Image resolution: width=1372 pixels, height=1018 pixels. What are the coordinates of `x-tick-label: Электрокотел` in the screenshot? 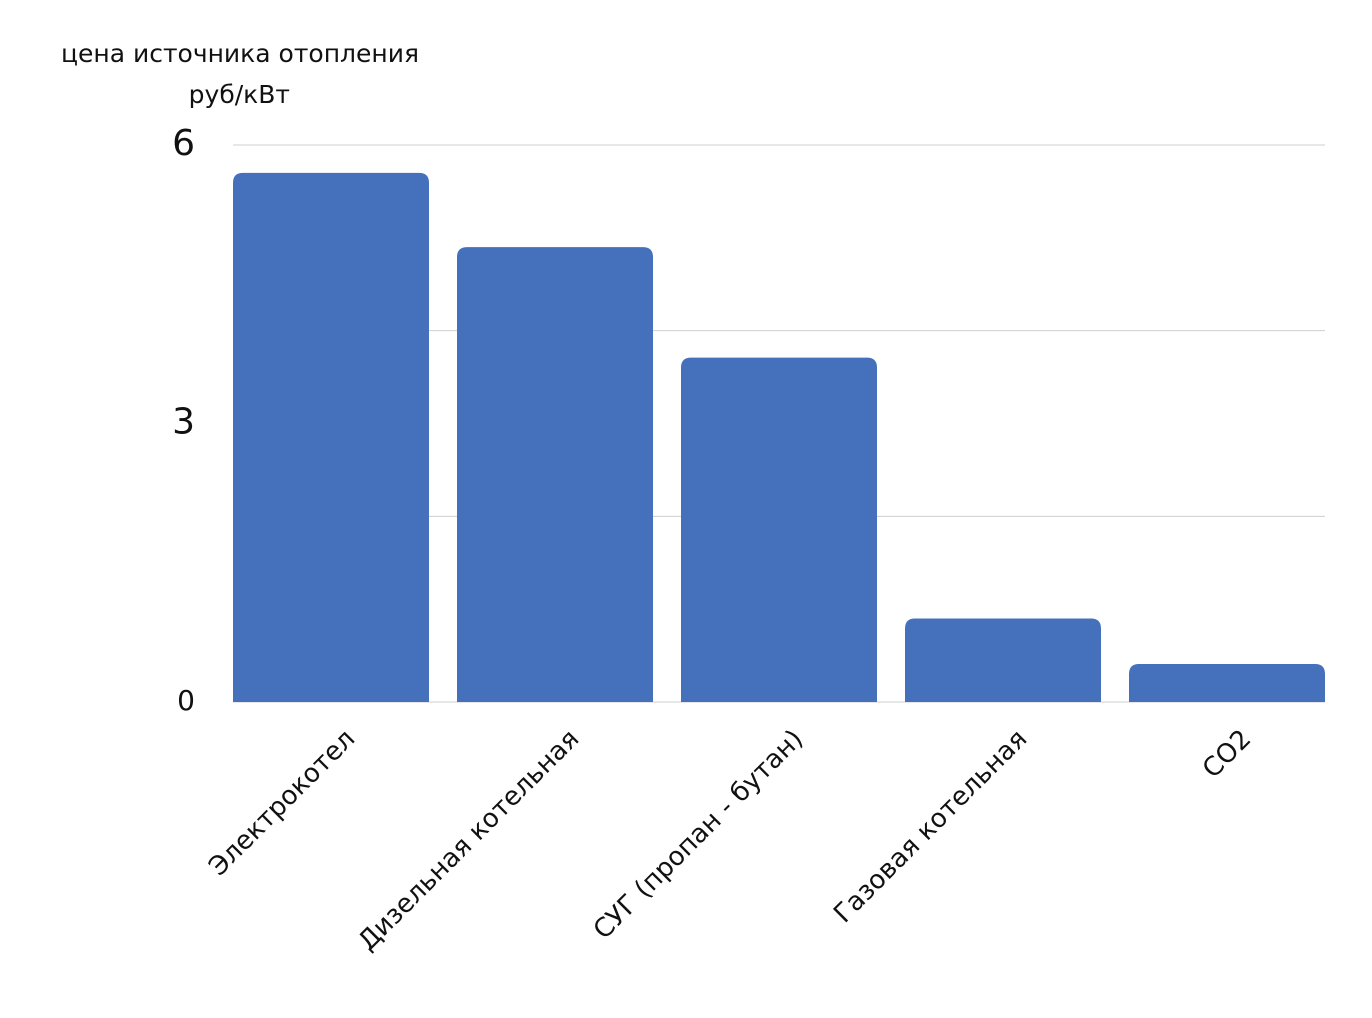 It's located at (282, 803).